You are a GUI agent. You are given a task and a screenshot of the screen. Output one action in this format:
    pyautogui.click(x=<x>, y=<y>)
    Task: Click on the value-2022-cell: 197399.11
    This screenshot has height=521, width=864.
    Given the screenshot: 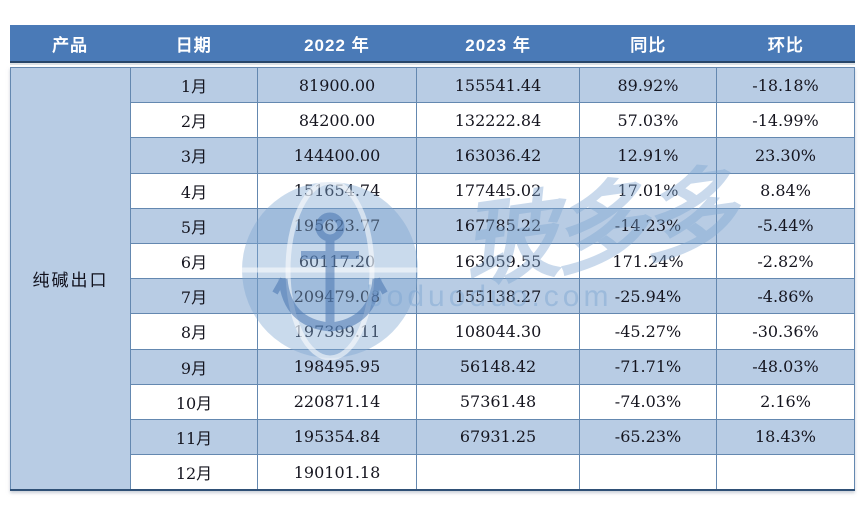 What is the action you would take?
    pyautogui.click(x=337, y=331)
    